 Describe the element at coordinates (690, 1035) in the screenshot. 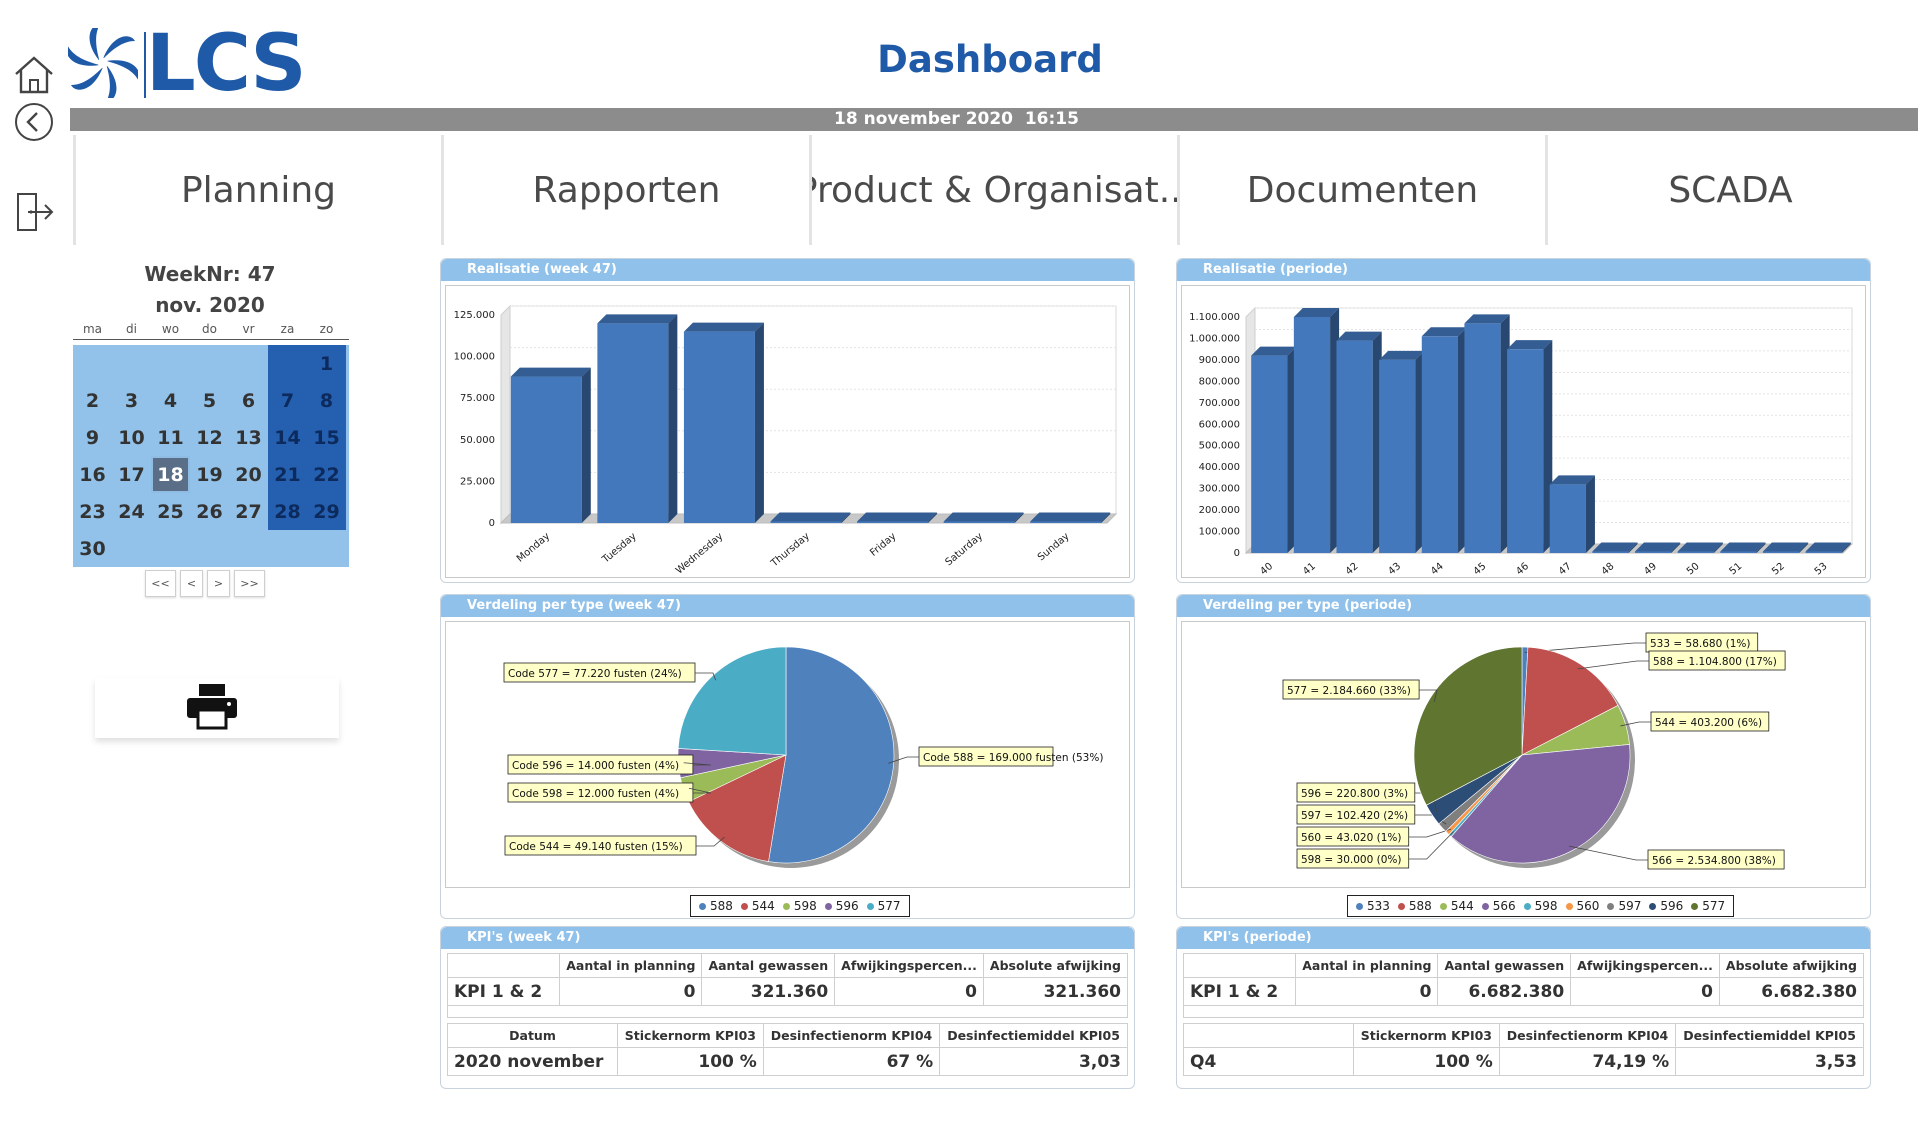

I see `kpi-header-cell: Stickernorm KPI03` at that location.